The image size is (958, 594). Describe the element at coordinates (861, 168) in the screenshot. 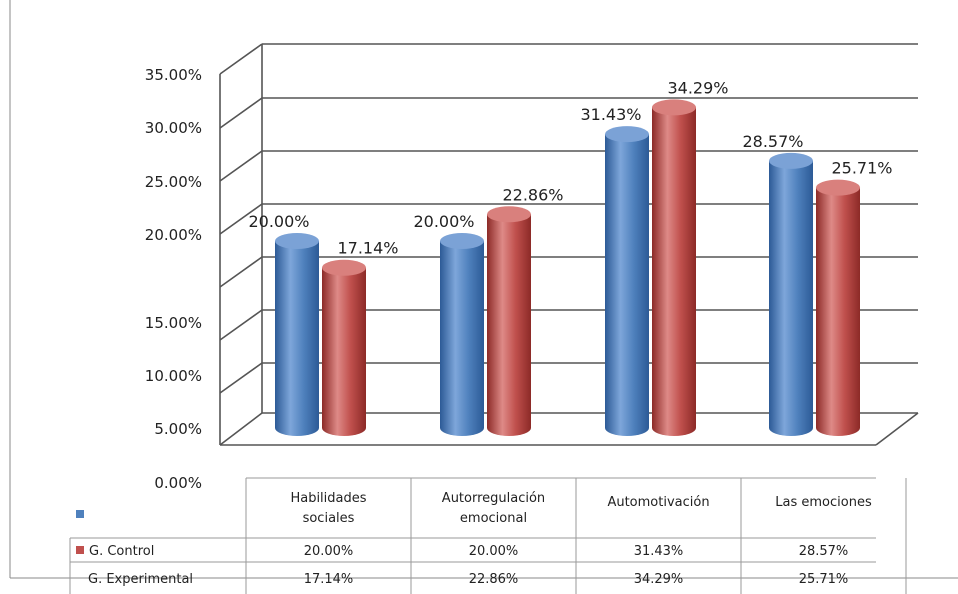

I see `data-label: 25.71%` at that location.